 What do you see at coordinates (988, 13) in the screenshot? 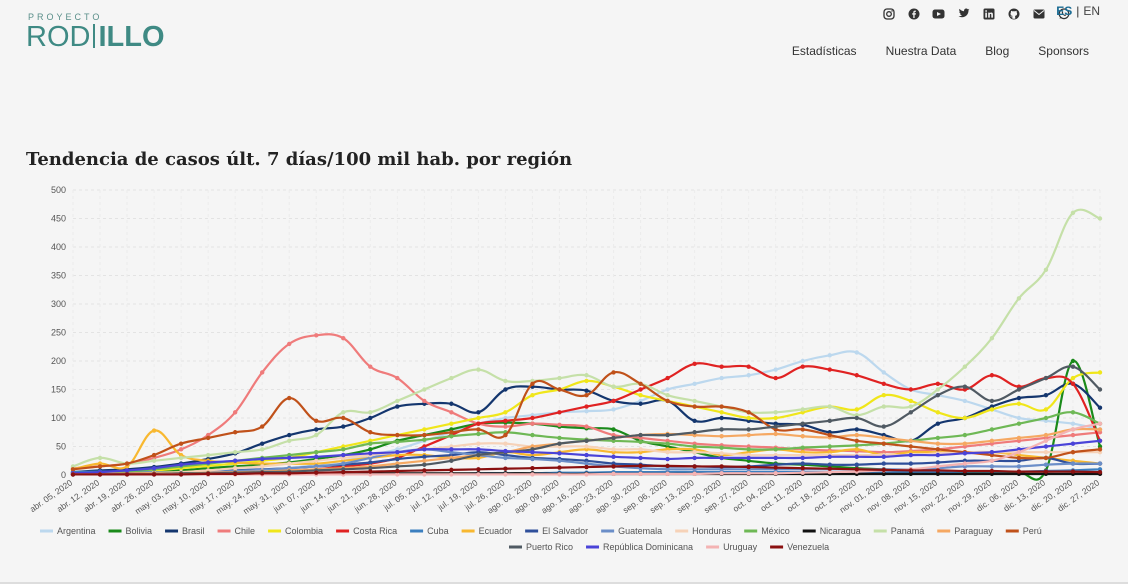
I see `linkedin-icon` at bounding box center [988, 13].